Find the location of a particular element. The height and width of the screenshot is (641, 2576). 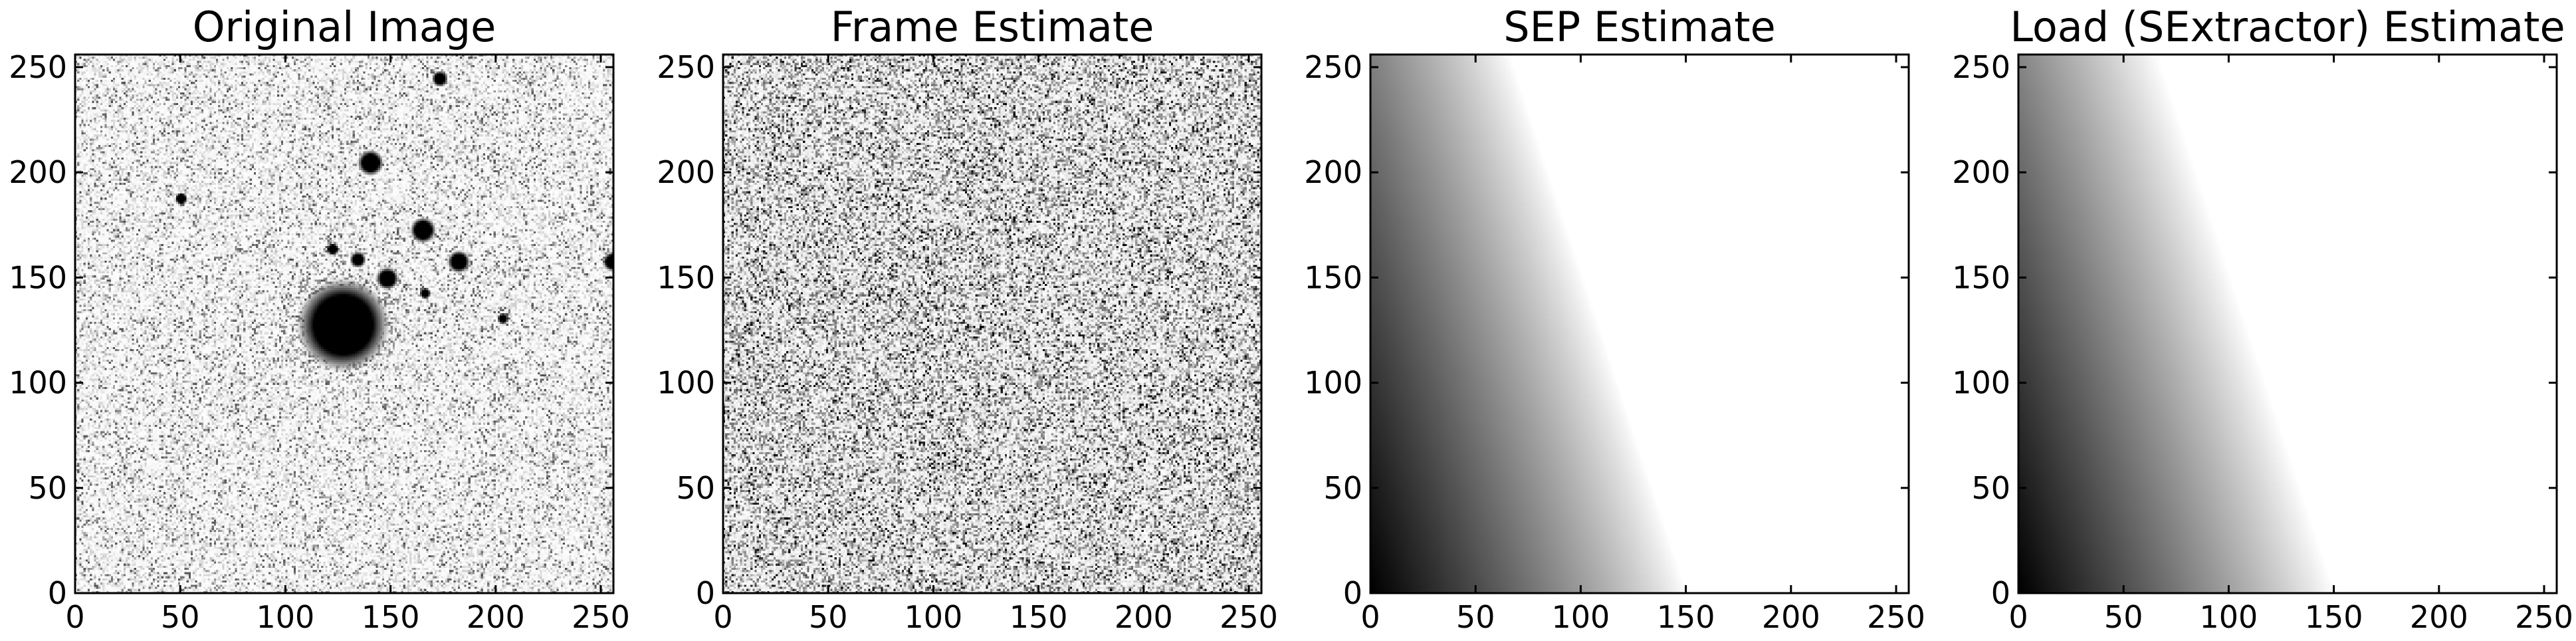

panel-title: Frame Estimate is located at coordinates (992, 27).